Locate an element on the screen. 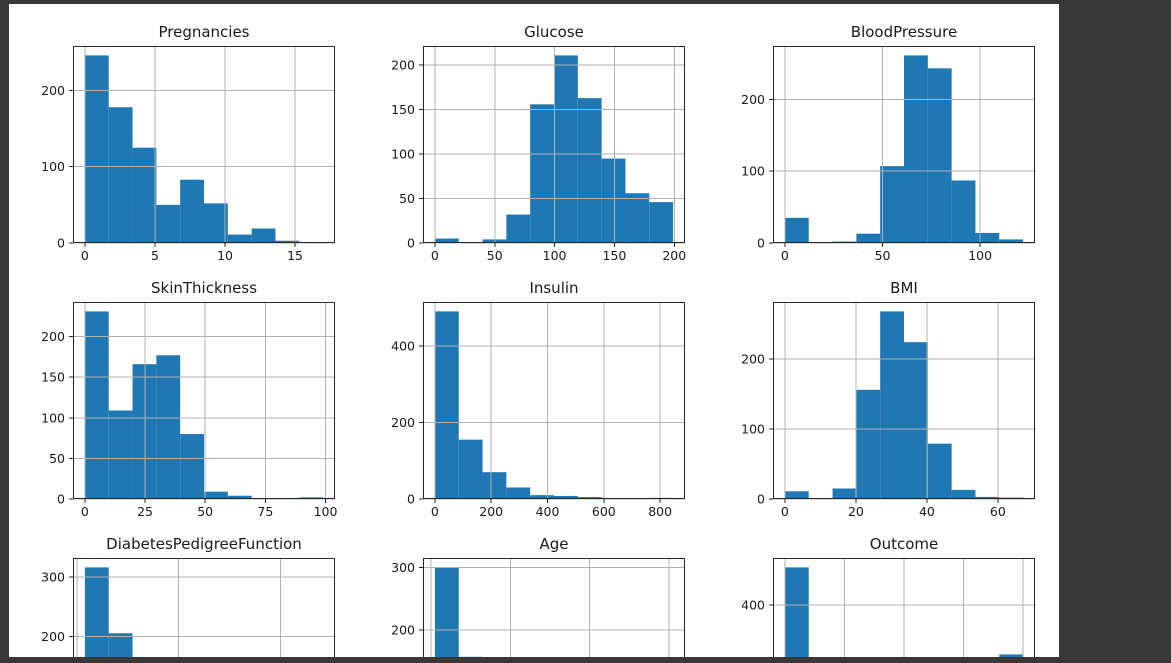 Image resolution: width=1171 pixels, height=663 pixels. x-tick-label: 600 is located at coordinates (604, 511).